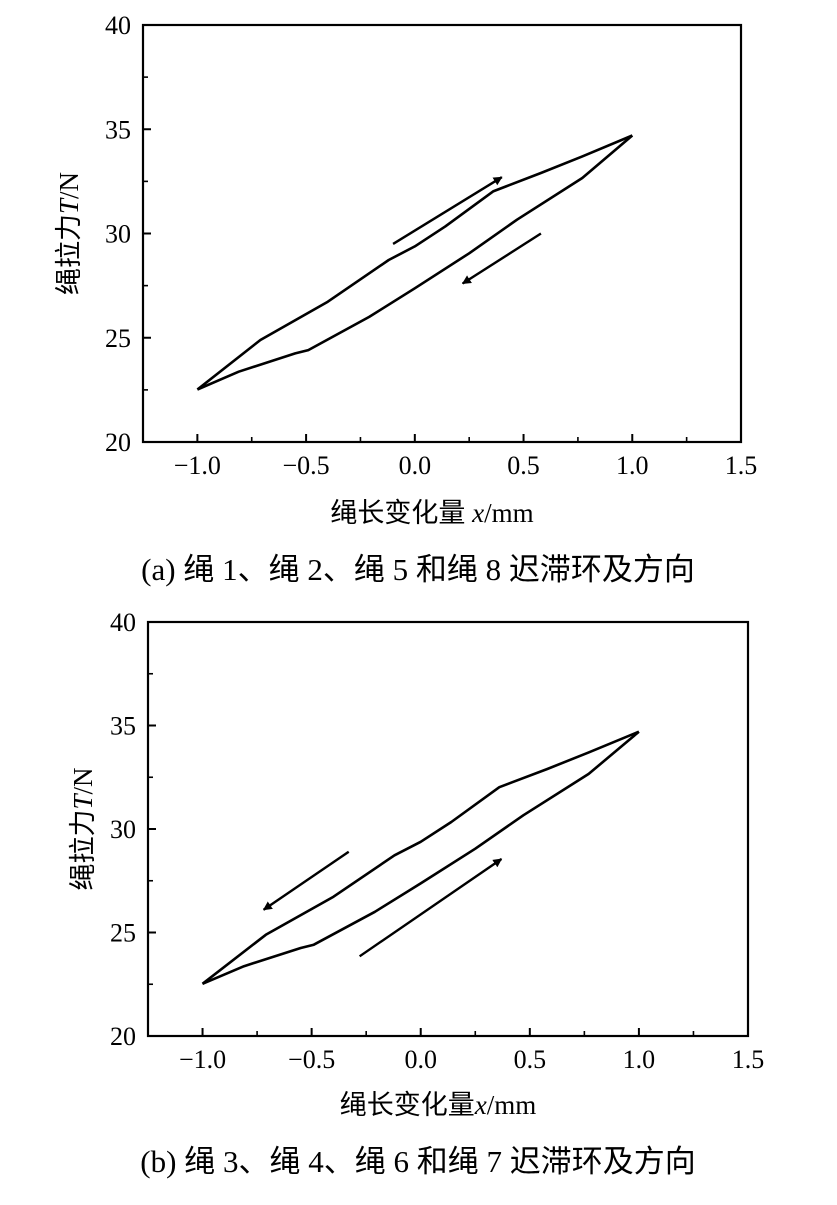  I want to click on x-axis-label: 绳长变化量x/mm, so click(438, 1105).